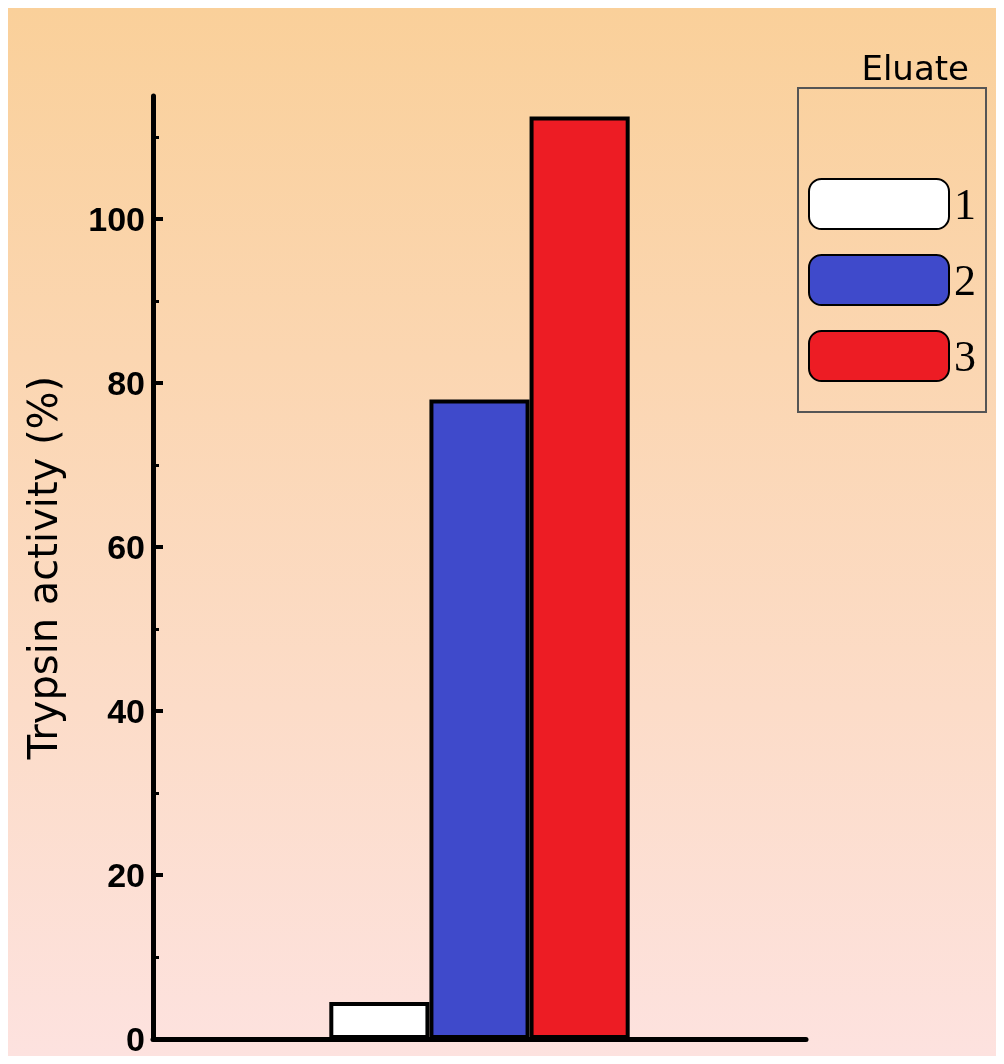  What do you see at coordinates (965, 280) in the screenshot?
I see `legend-label: 2` at bounding box center [965, 280].